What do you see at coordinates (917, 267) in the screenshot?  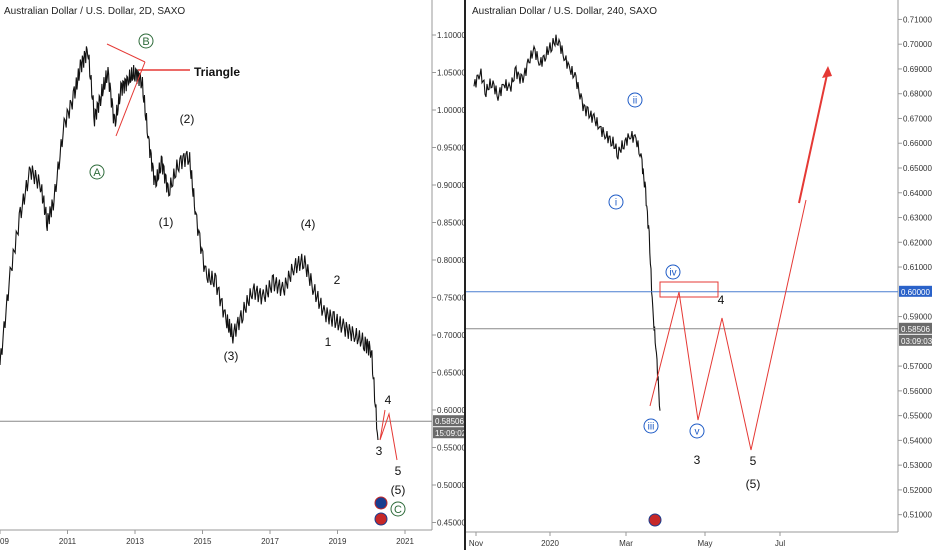 I see `right-y-tick-label: 0.61000` at bounding box center [917, 267].